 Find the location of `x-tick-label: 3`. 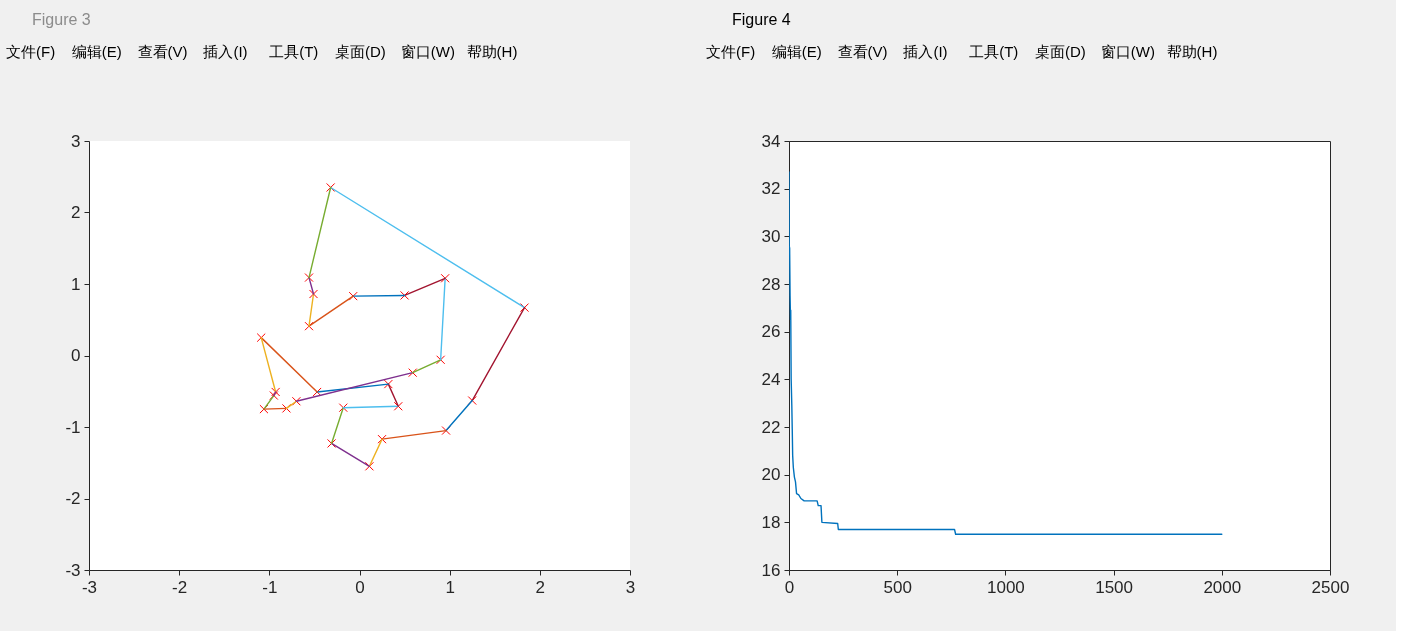

x-tick-label: 3 is located at coordinates (630, 587).